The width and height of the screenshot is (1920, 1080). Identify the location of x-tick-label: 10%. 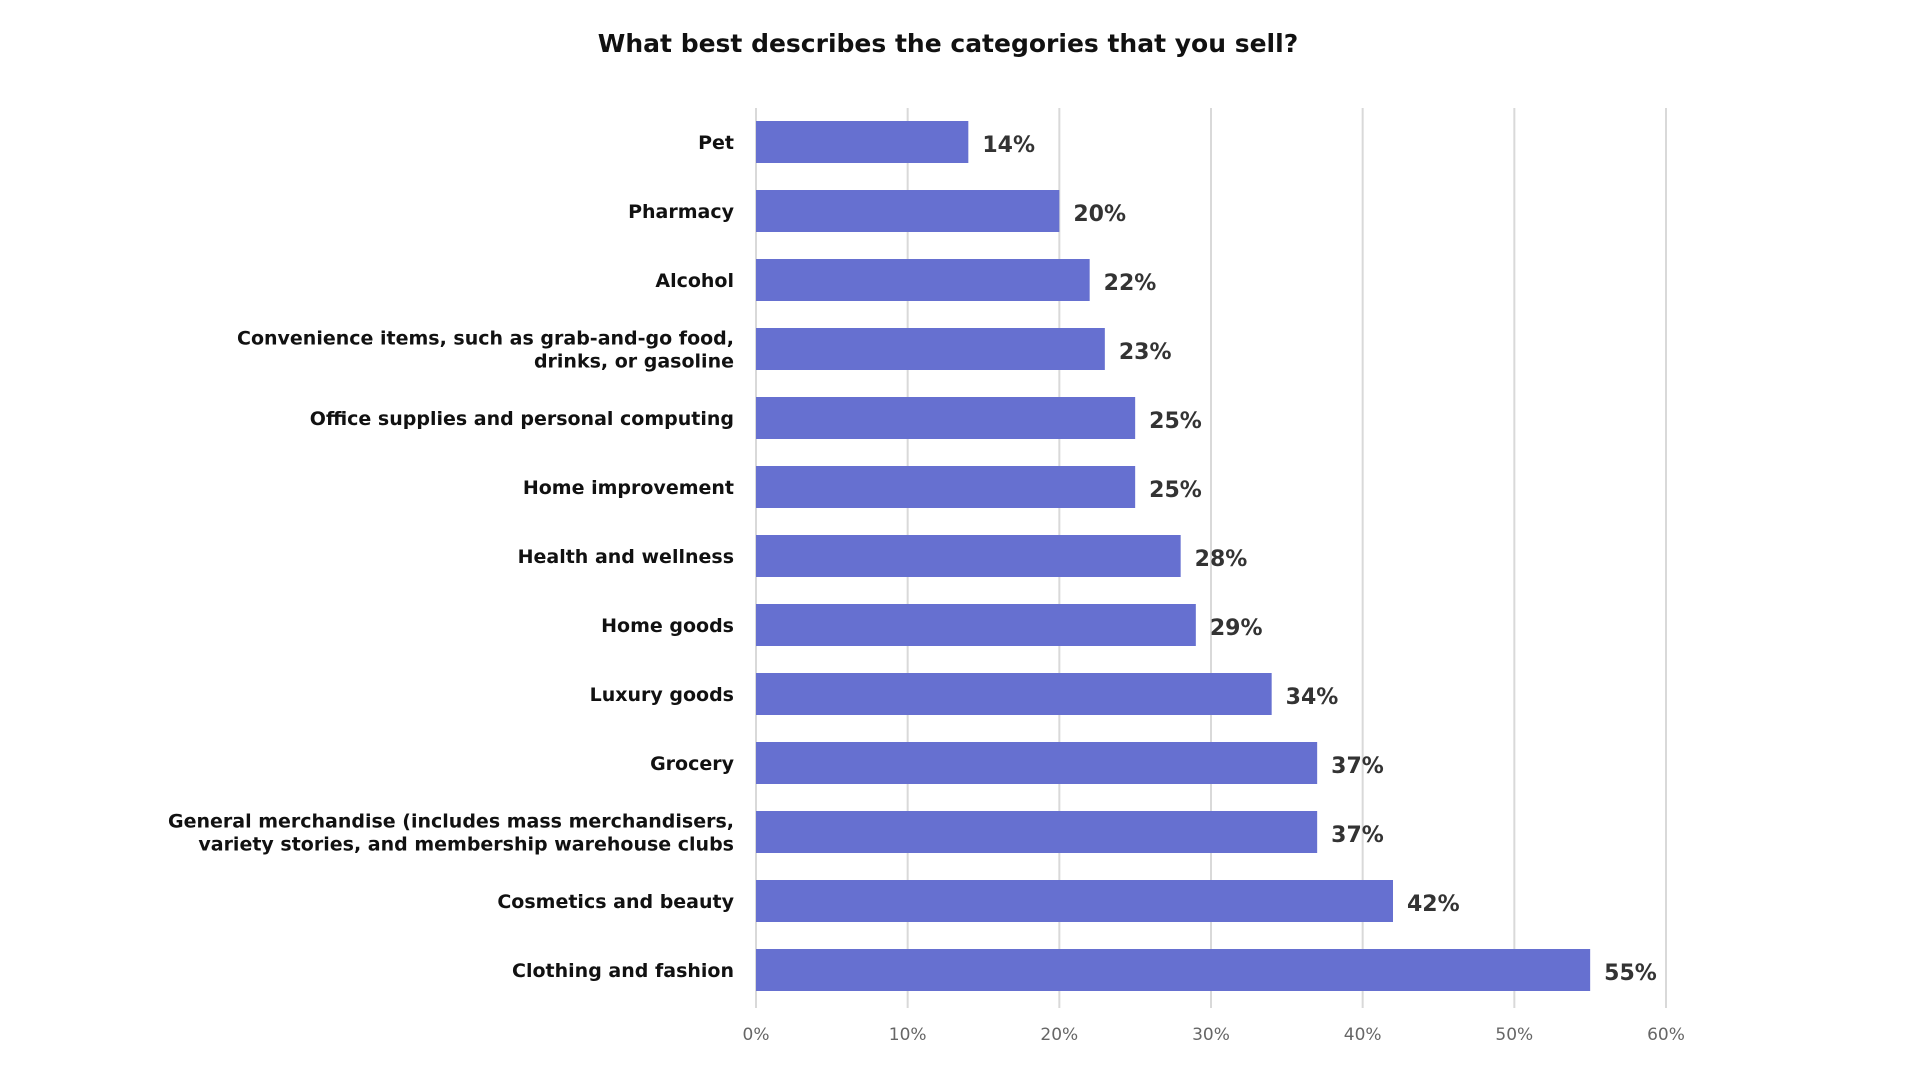
(908, 1035).